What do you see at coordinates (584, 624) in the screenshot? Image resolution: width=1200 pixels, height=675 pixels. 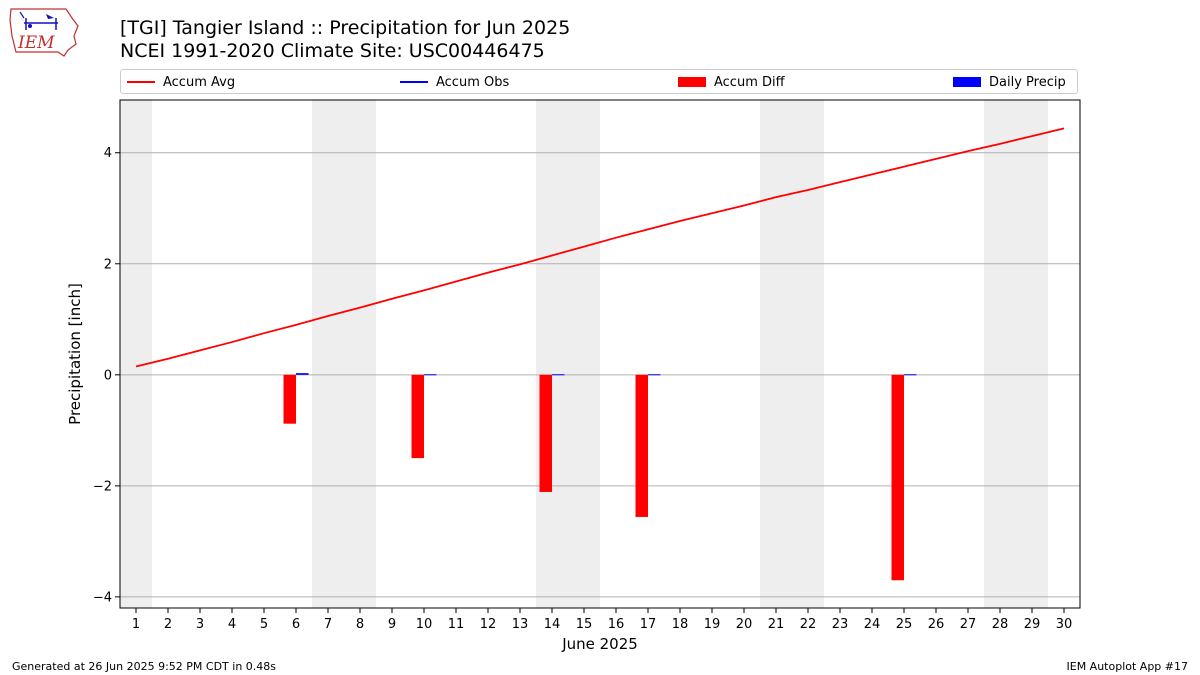 I see `x-tick-label: 15` at bounding box center [584, 624].